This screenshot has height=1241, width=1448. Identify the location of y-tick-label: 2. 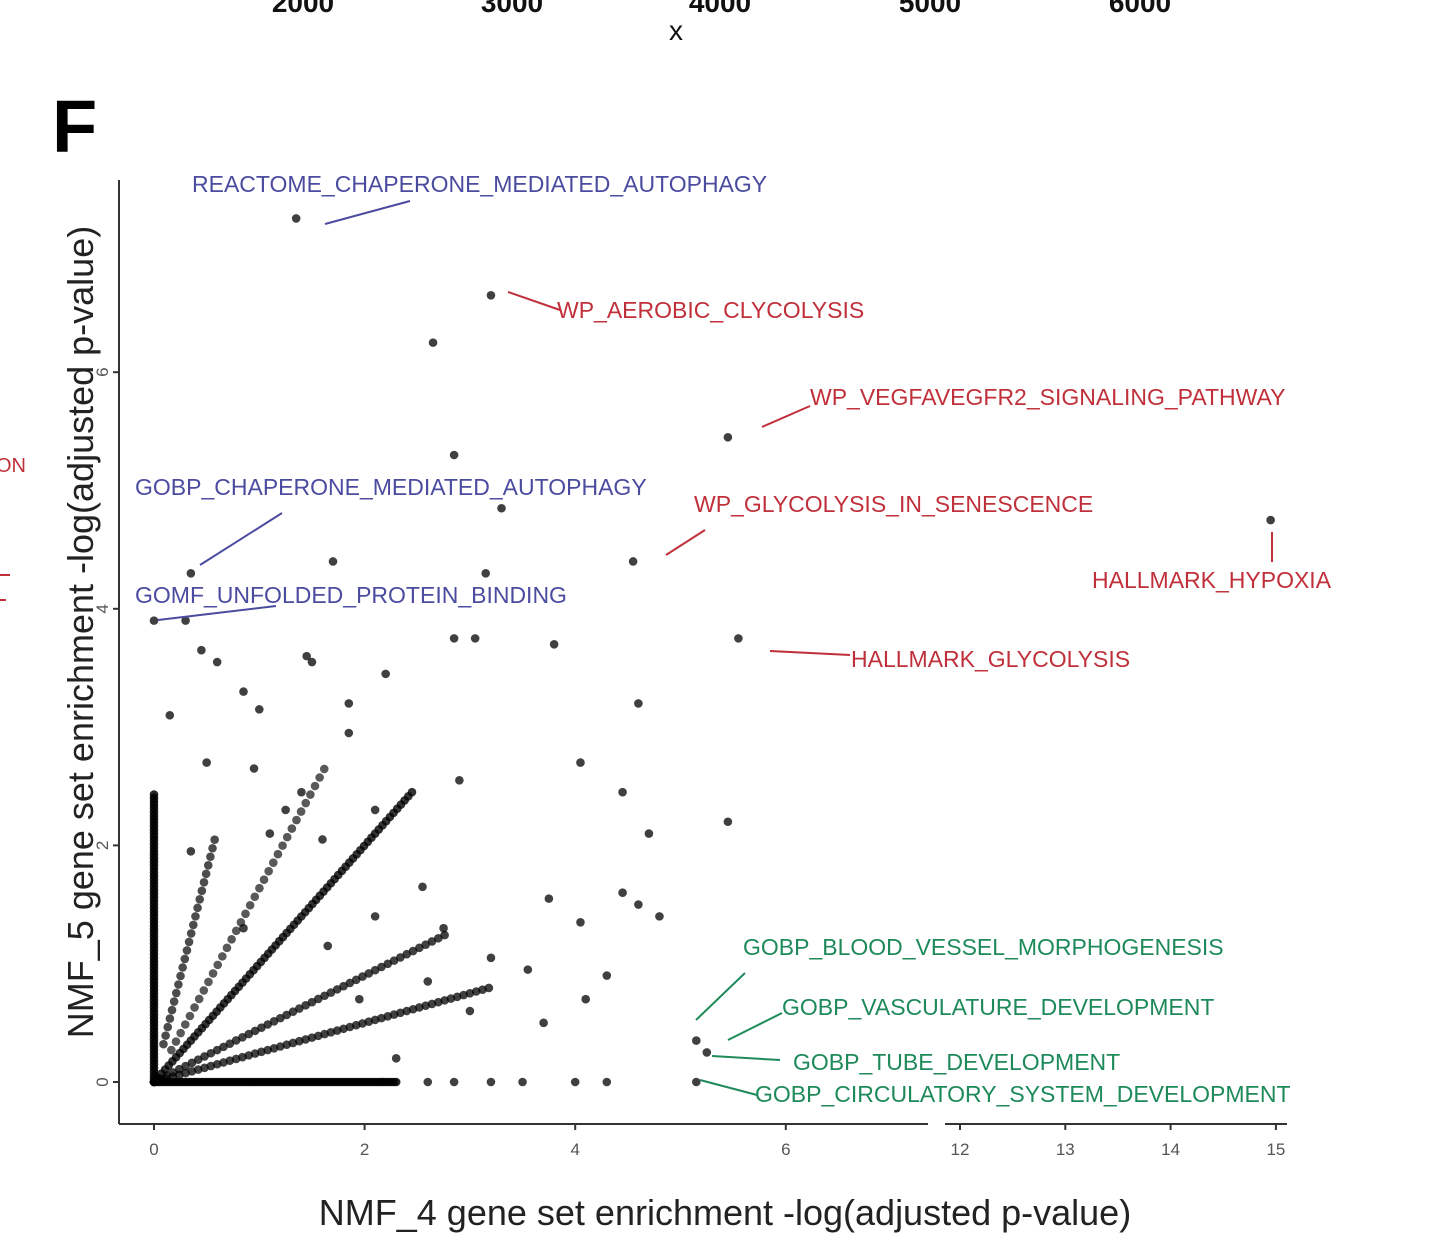
(102, 845).